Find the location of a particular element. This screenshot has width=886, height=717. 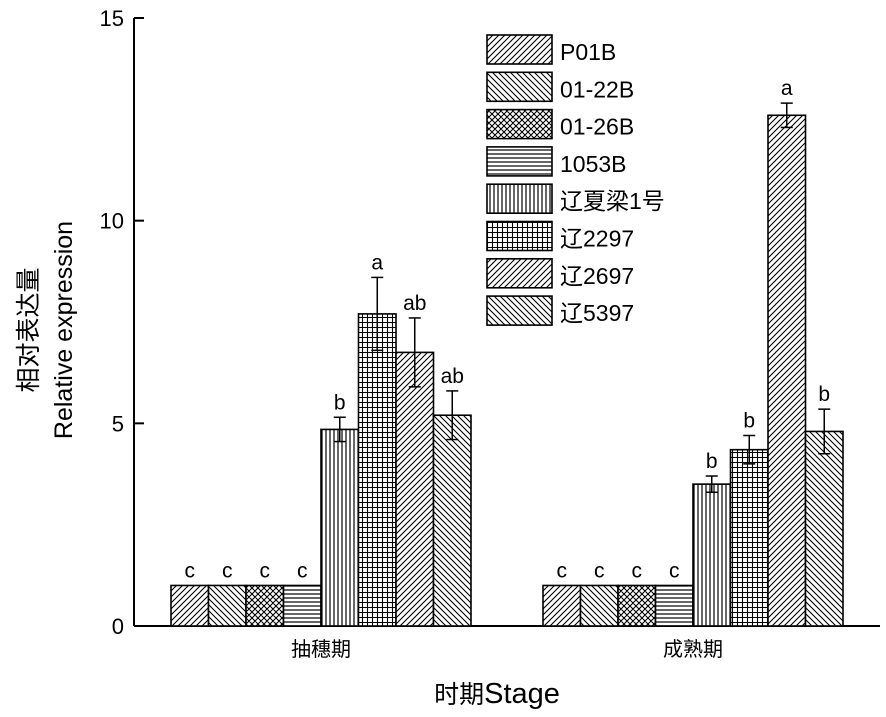

y-ticks: 0 5 10 15 is located at coordinates (122, 322).